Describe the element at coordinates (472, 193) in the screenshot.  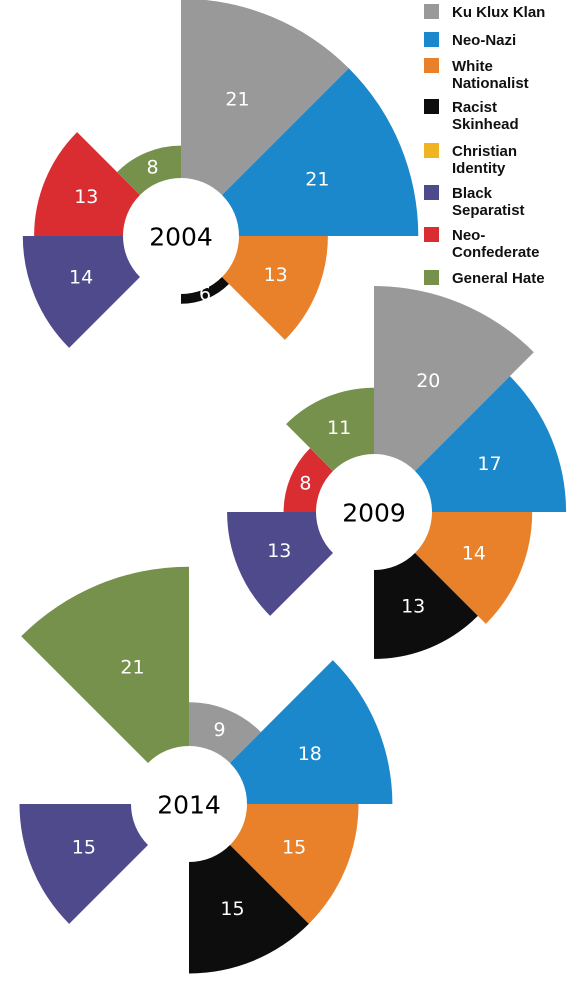
I see `legend-label-black-separatist-line-1: Black` at that location.